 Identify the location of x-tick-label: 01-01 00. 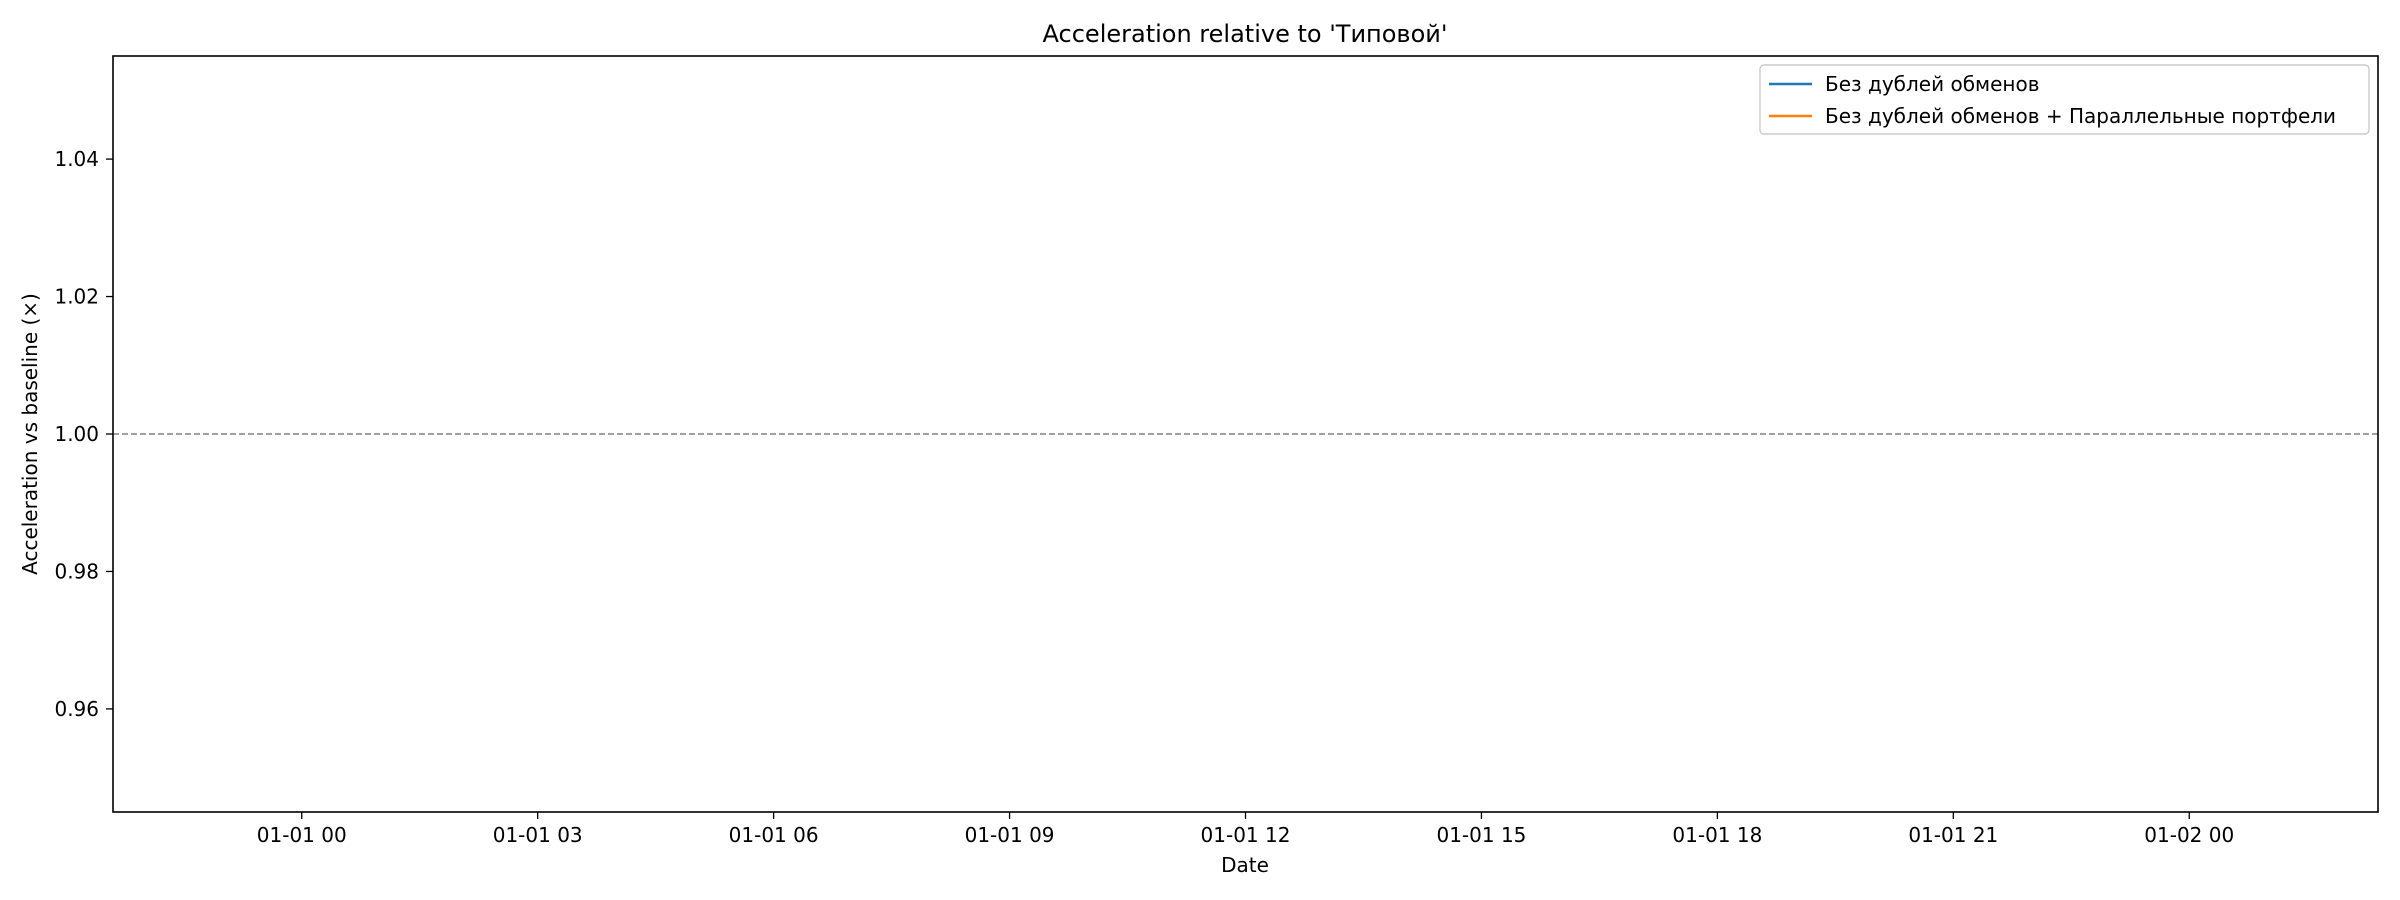
(302, 835).